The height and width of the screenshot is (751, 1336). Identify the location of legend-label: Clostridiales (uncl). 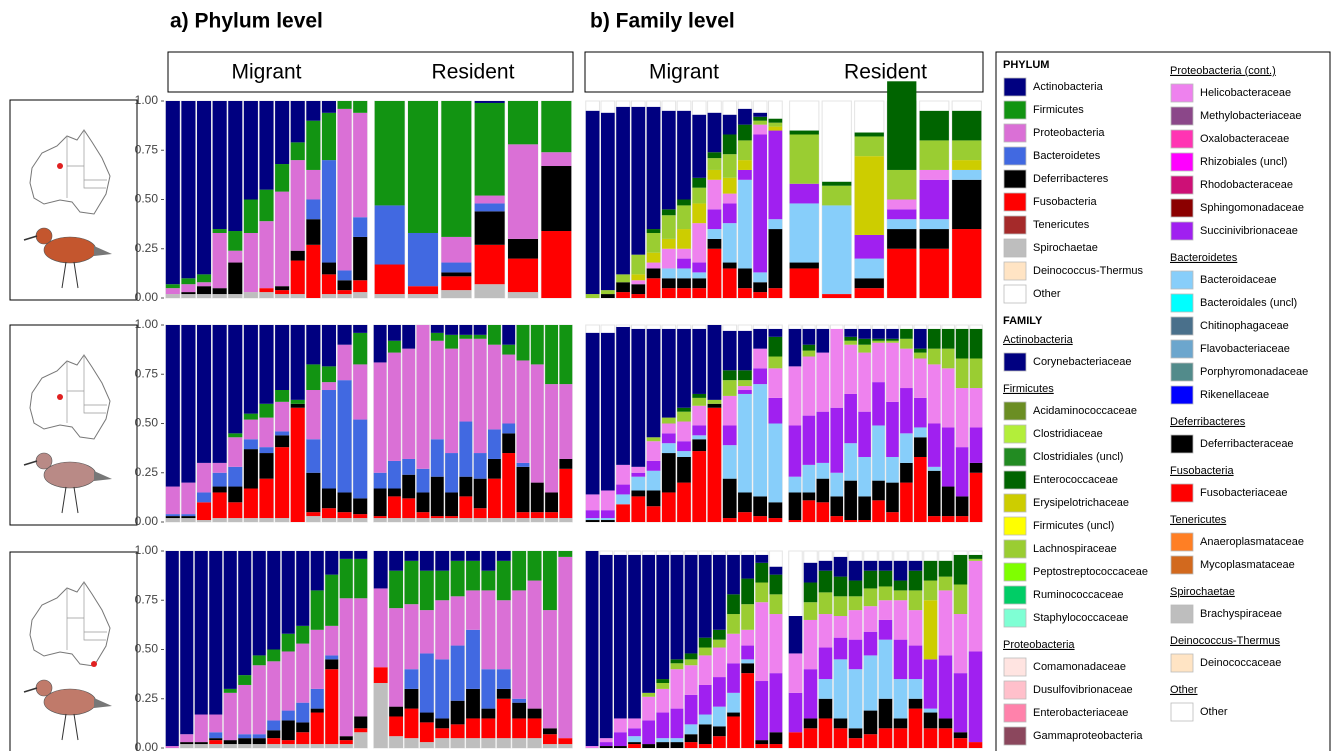
(1078, 457).